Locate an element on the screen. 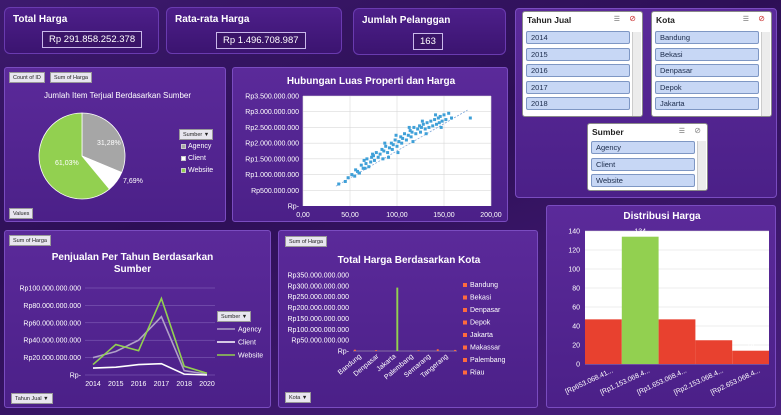 The width and height of the screenshot is (781, 415). x-tick-label: 2015 is located at coordinates (116, 384).